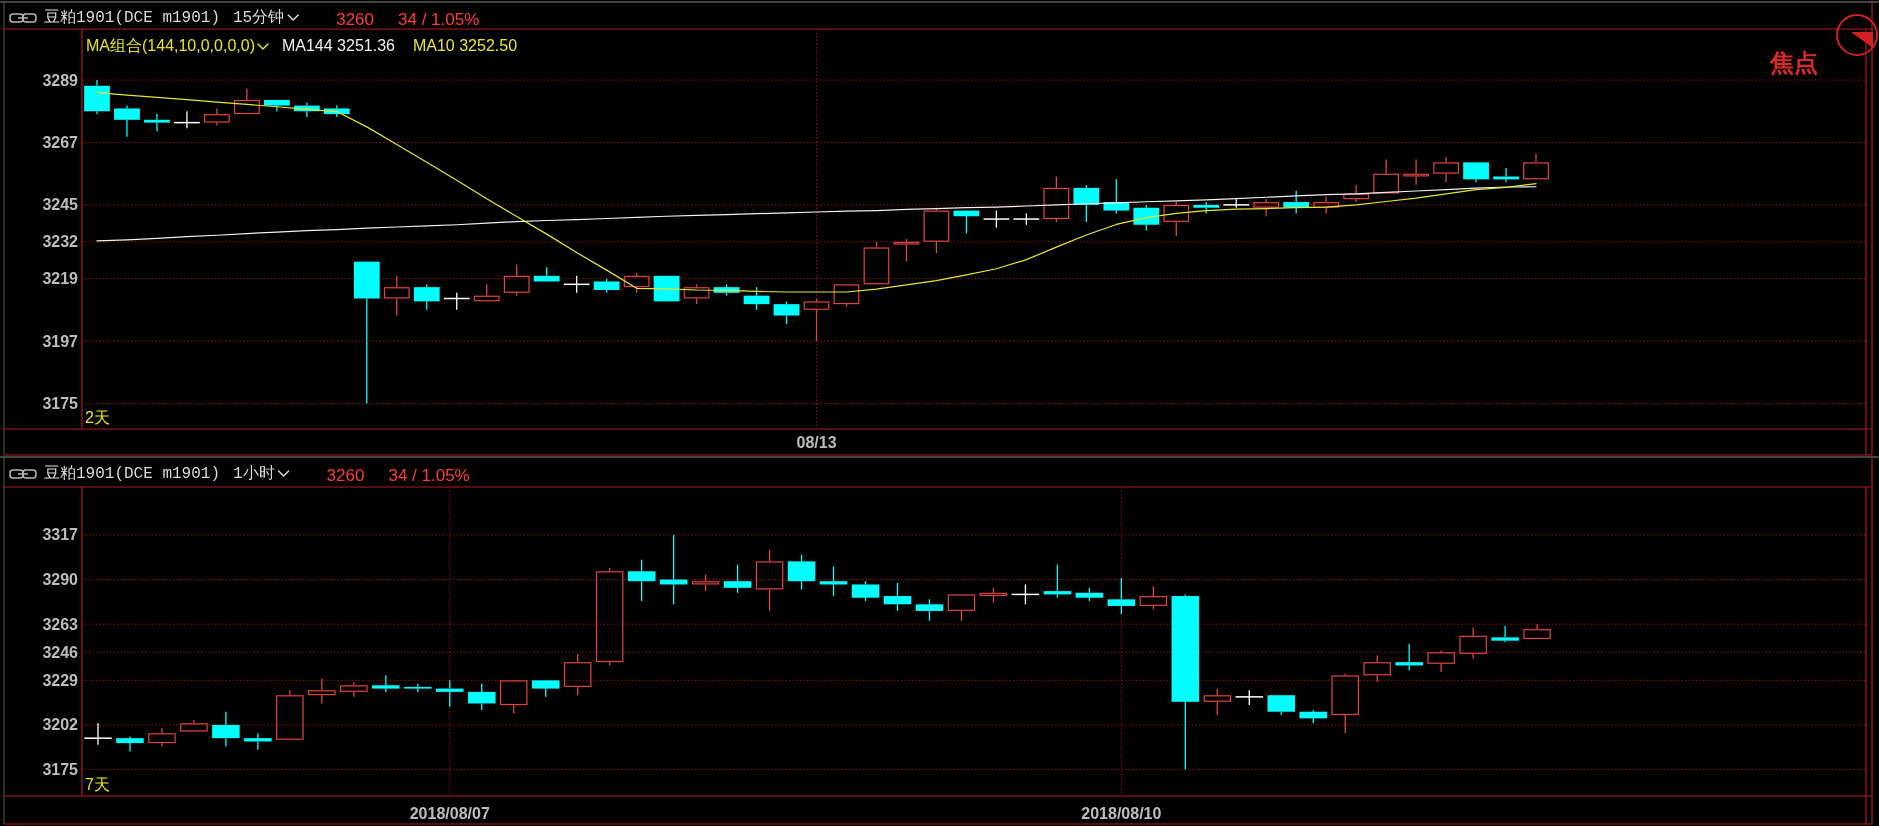  Describe the element at coordinates (1794, 63) in the screenshot. I see `annotation: 焦点` at that location.